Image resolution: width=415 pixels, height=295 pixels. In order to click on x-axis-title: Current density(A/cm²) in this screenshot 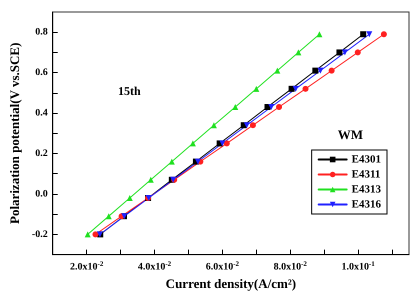, I will do `click(231, 283)`.